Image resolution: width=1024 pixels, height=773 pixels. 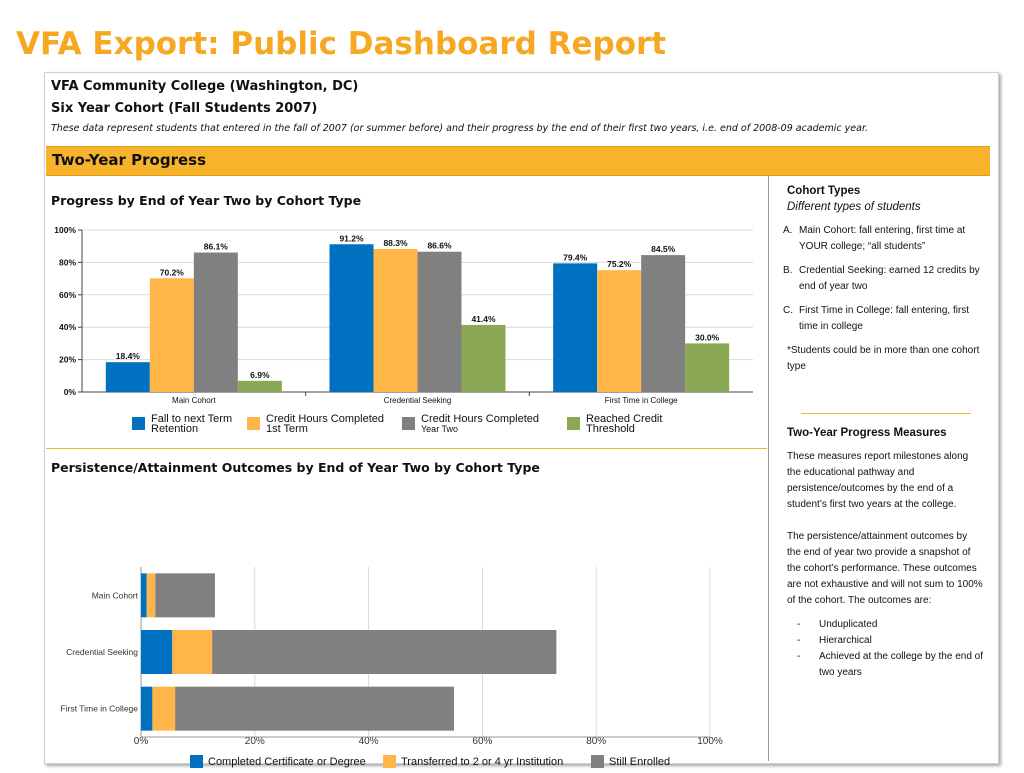 I want to click on y-tick-label: 20%, so click(x=67, y=360).